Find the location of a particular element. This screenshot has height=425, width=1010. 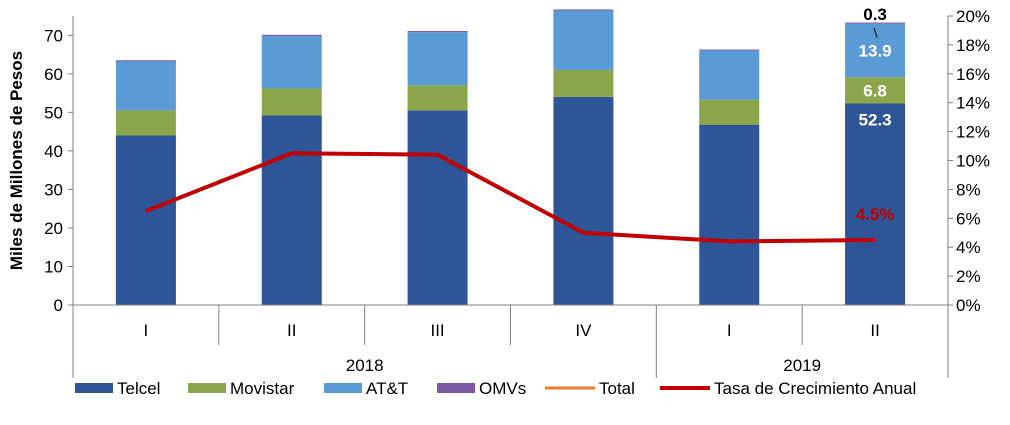

y2-tick-label: 0% is located at coordinates (968, 305).